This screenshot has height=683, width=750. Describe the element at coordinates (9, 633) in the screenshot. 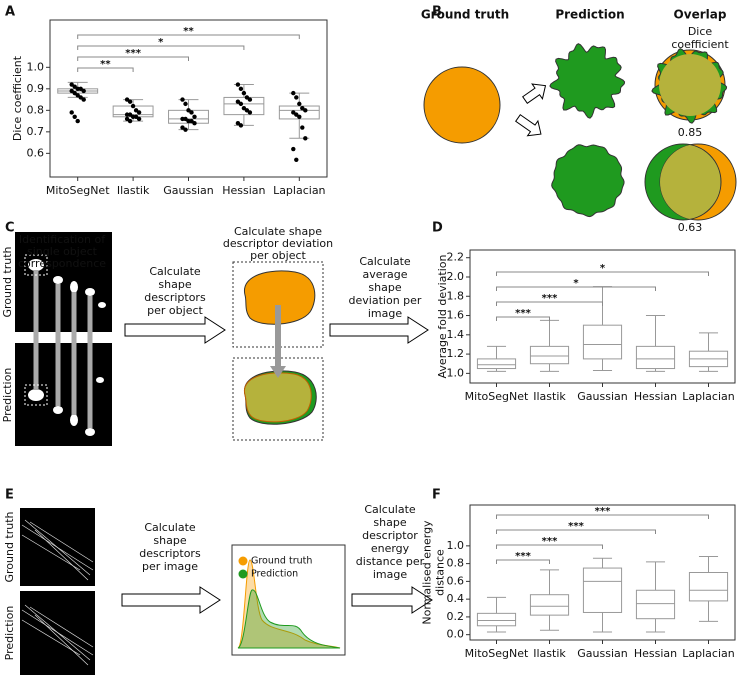

I see `image-label: Prediction` at that location.